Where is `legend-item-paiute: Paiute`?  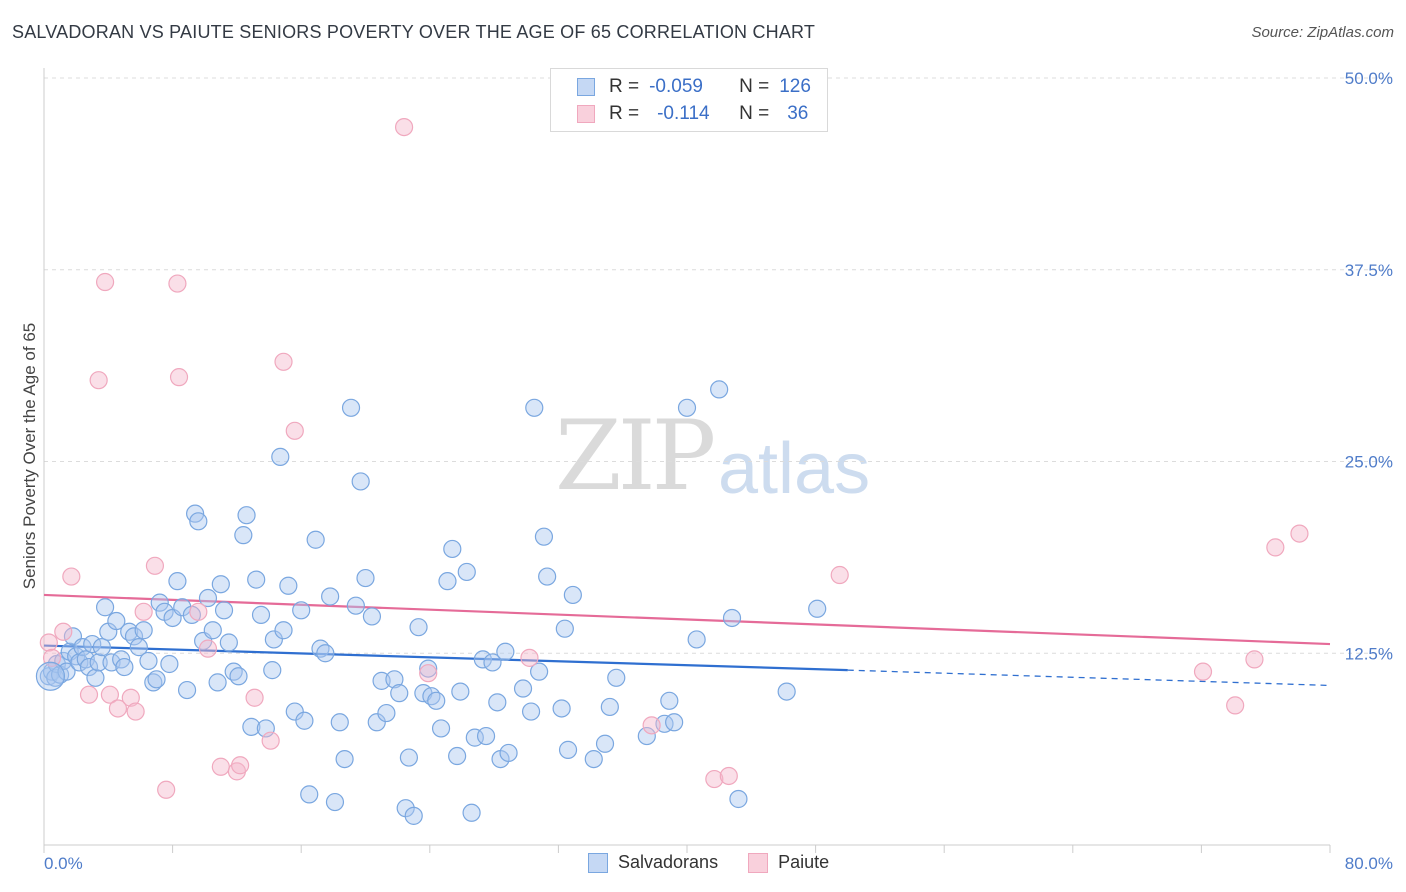
legend-item-paiute: Paiute is located at coordinates (788, 862).